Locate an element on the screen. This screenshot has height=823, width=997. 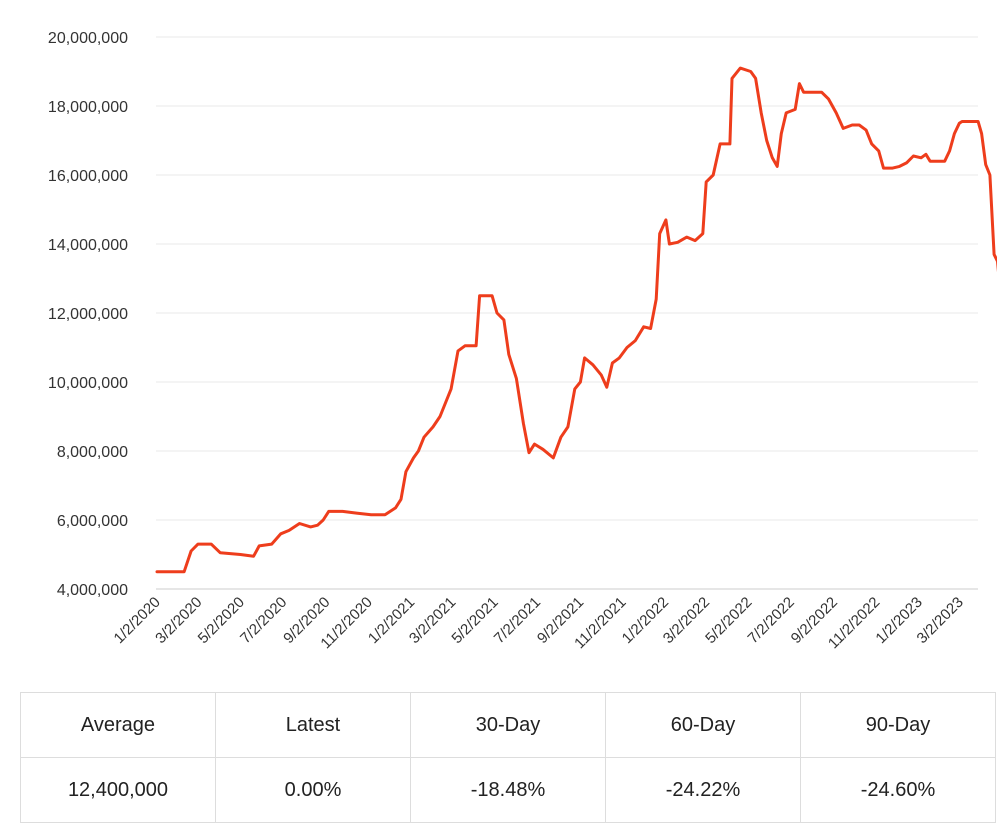
stats-header-row: Average Latest 30-Day 60-Day 90-Day is located at coordinates (508, 725).